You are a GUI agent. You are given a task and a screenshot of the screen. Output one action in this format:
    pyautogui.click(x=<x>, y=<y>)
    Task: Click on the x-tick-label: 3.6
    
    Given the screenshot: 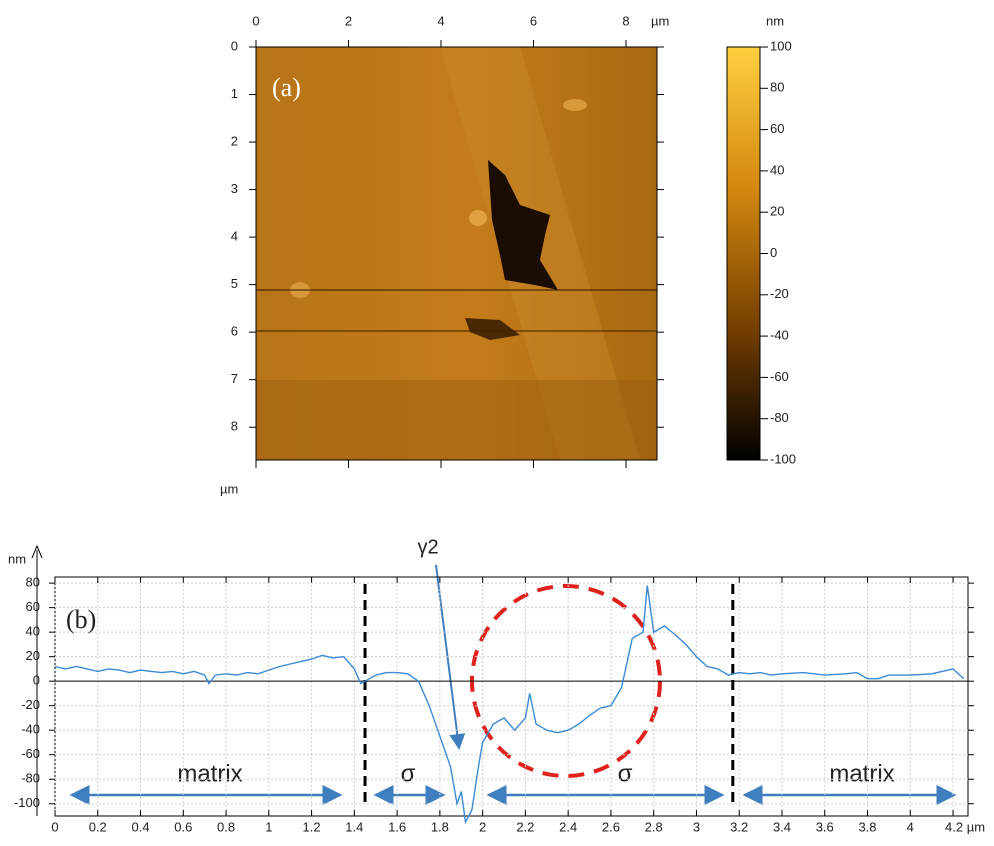 What is the action you would take?
    pyautogui.click(x=825, y=826)
    